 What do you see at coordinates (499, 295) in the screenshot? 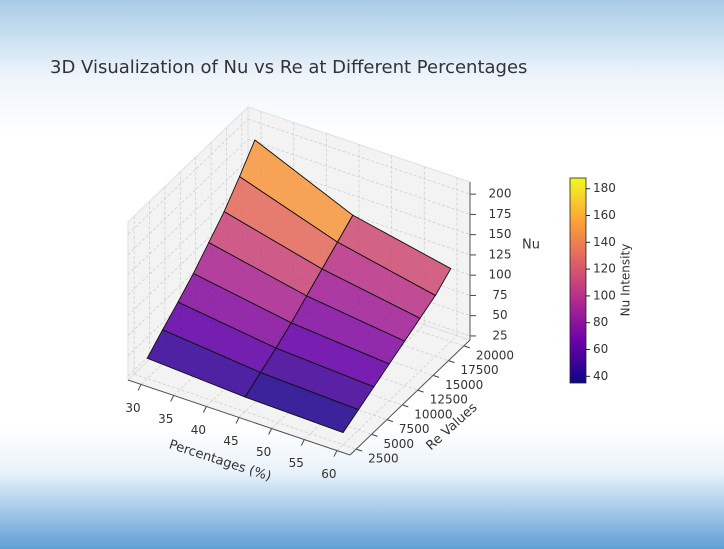
I see `z-tick-label: 75` at bounding box center [499, 295].